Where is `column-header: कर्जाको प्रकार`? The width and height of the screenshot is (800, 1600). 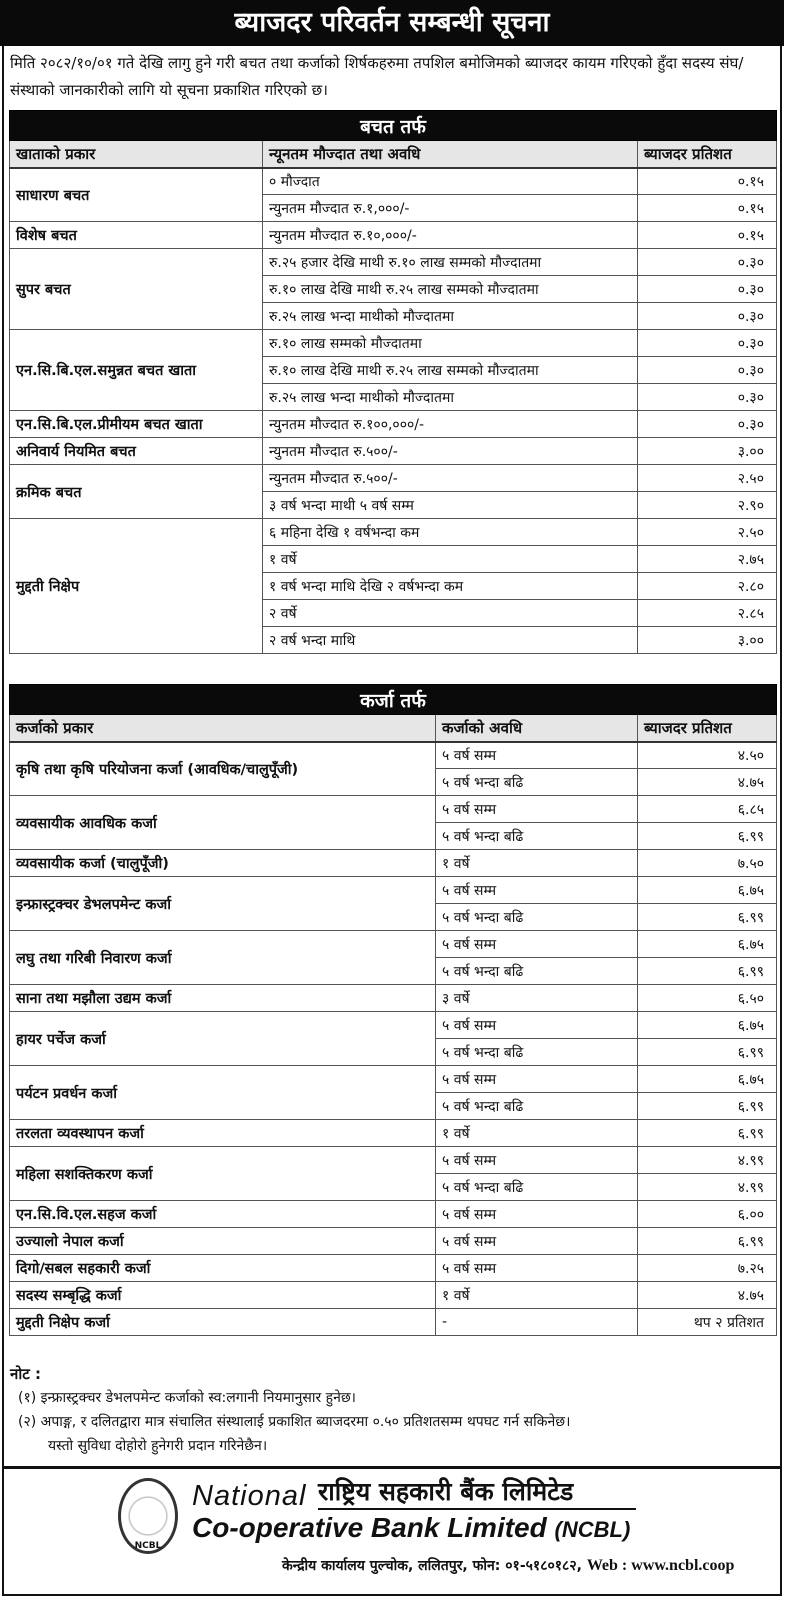 column-header: कर्जाको प्रकार is located at coordinates (222, 728).